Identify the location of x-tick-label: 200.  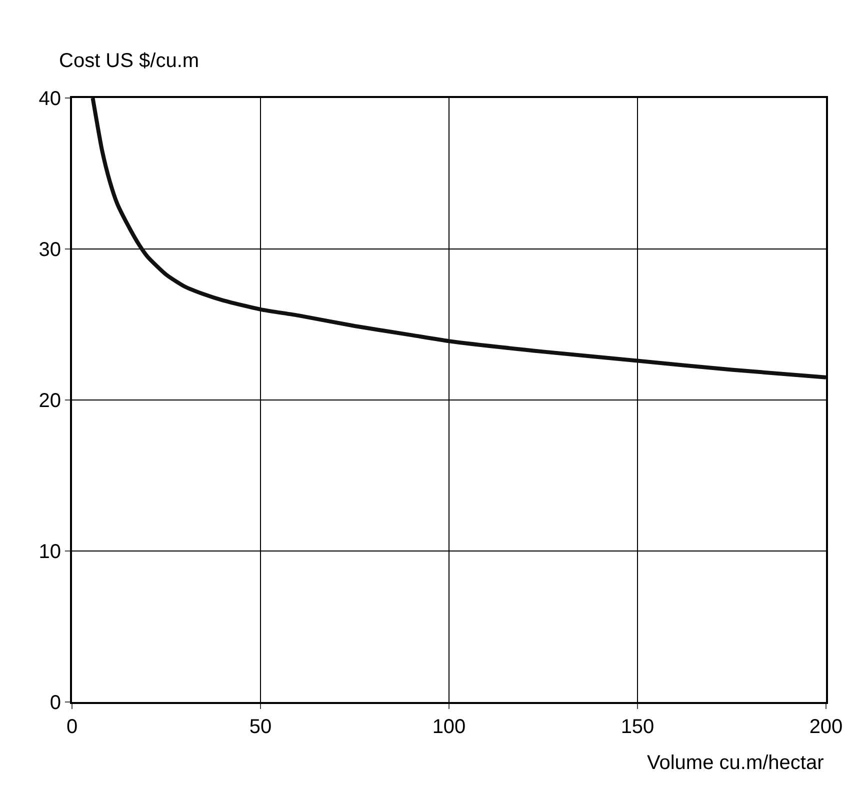
(826, 727).